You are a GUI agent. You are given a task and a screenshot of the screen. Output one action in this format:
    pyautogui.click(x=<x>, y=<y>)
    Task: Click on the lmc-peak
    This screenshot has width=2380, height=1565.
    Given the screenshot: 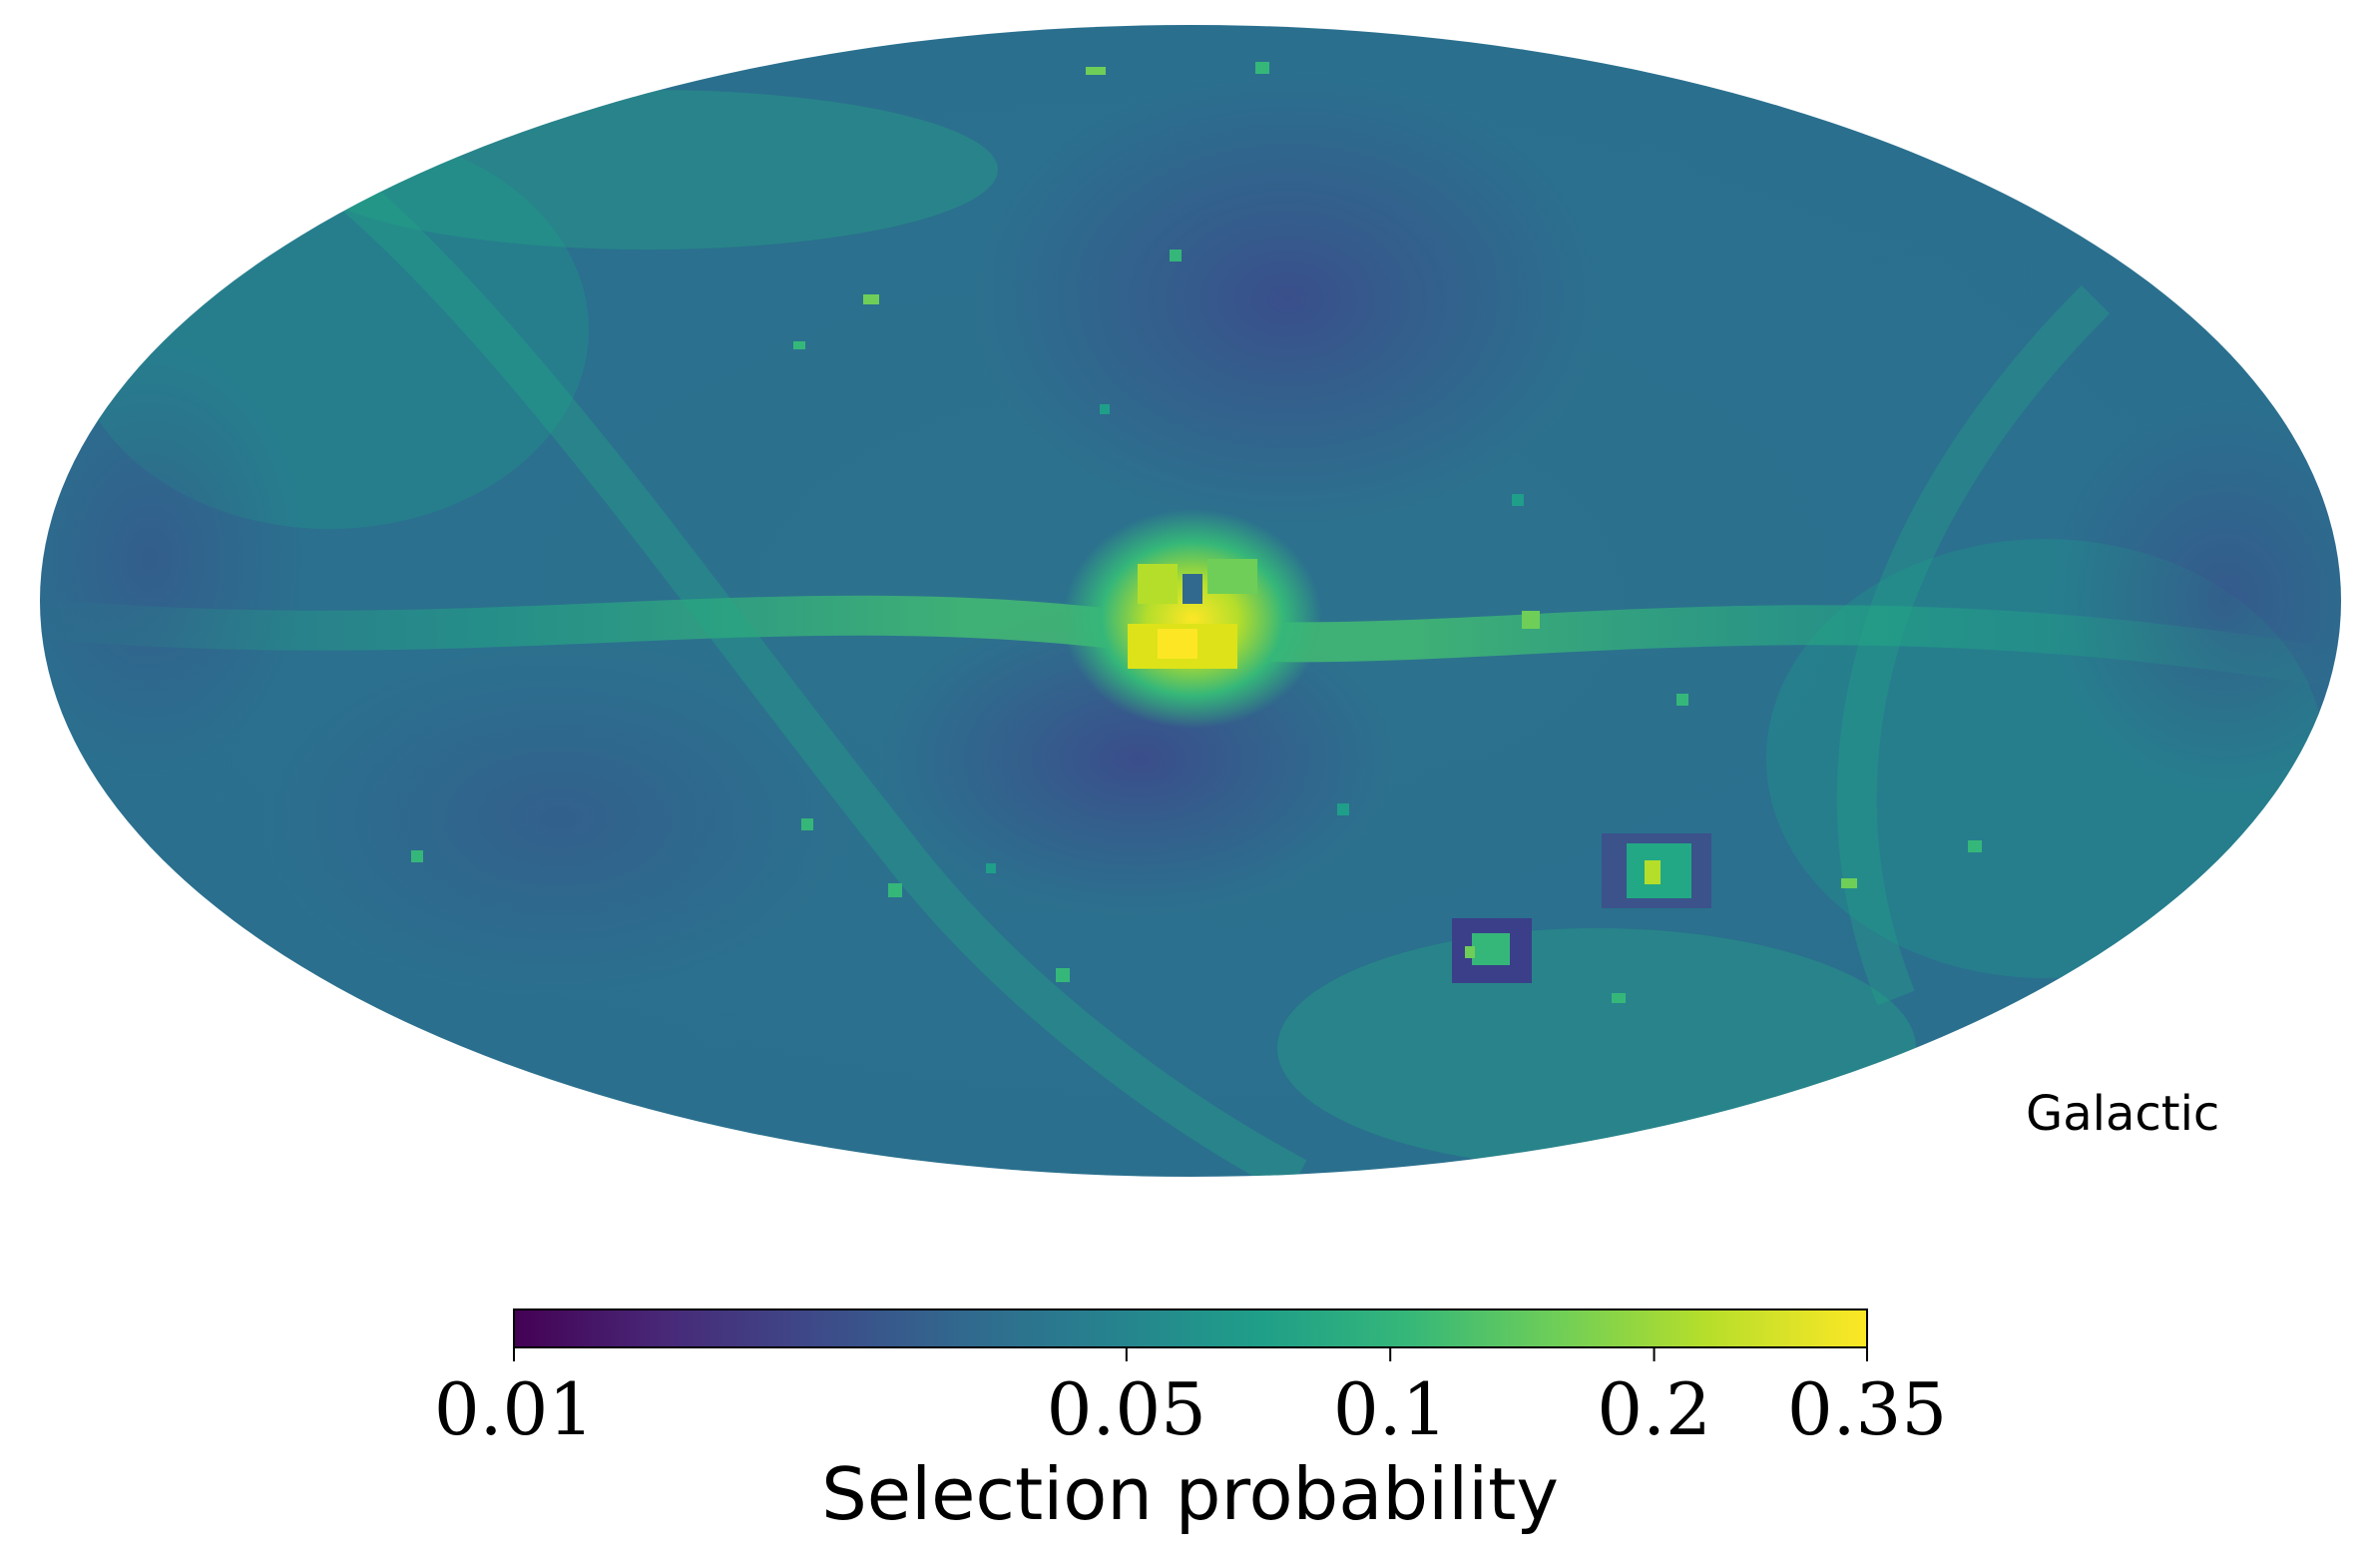 What is the action you would take?
    pyautogui.click(x=1653, y=872)
    